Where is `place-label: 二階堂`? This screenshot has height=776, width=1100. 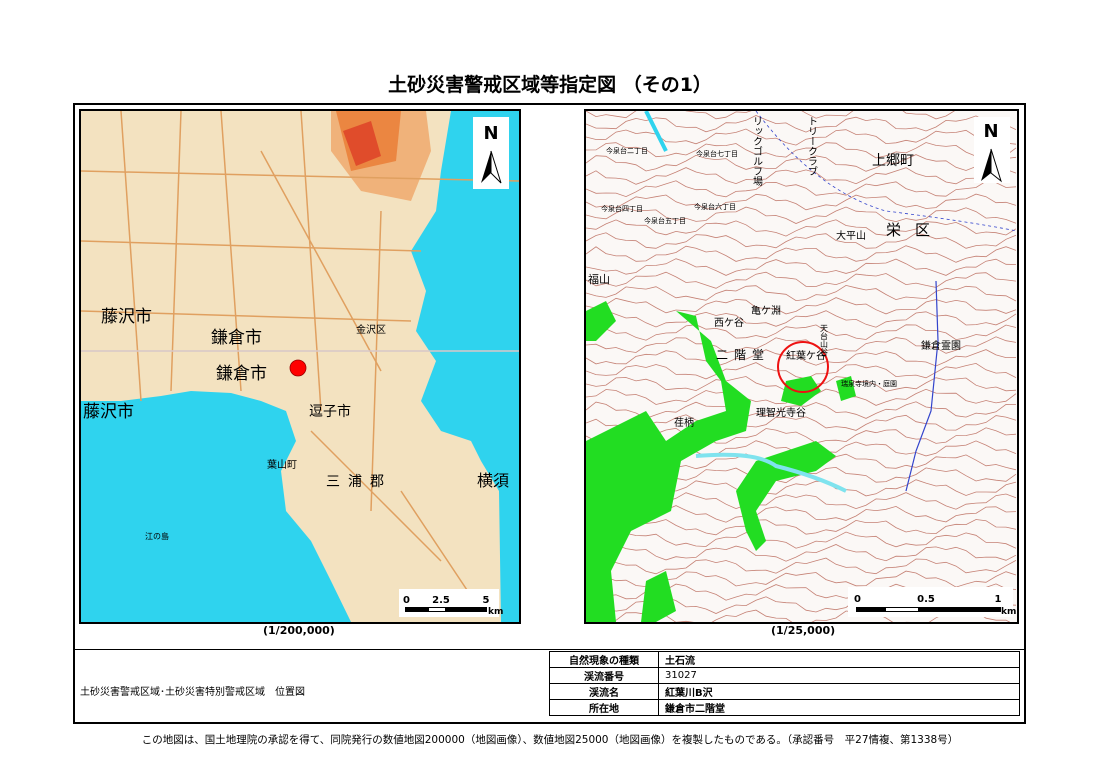 place-label: 二階堂 is located at coordinates (743, 354).